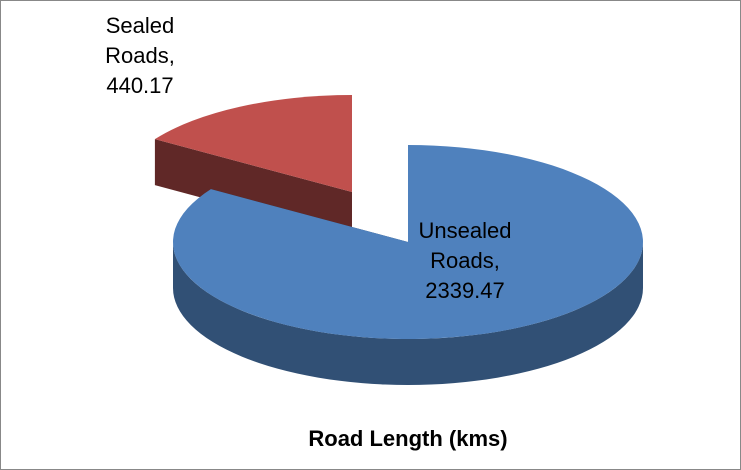 The height and width of the screenshot is (470, 741). I want to click on chart-title: Road Length (kms), so click(407, 438).